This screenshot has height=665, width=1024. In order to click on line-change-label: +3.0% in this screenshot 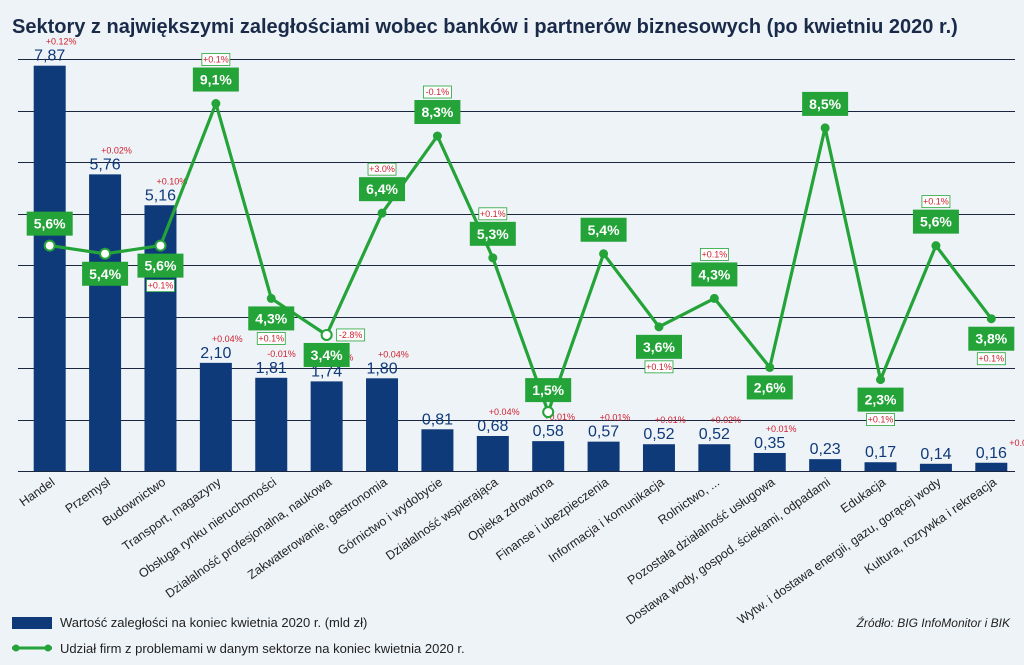, I will do `click(382, 169)`.